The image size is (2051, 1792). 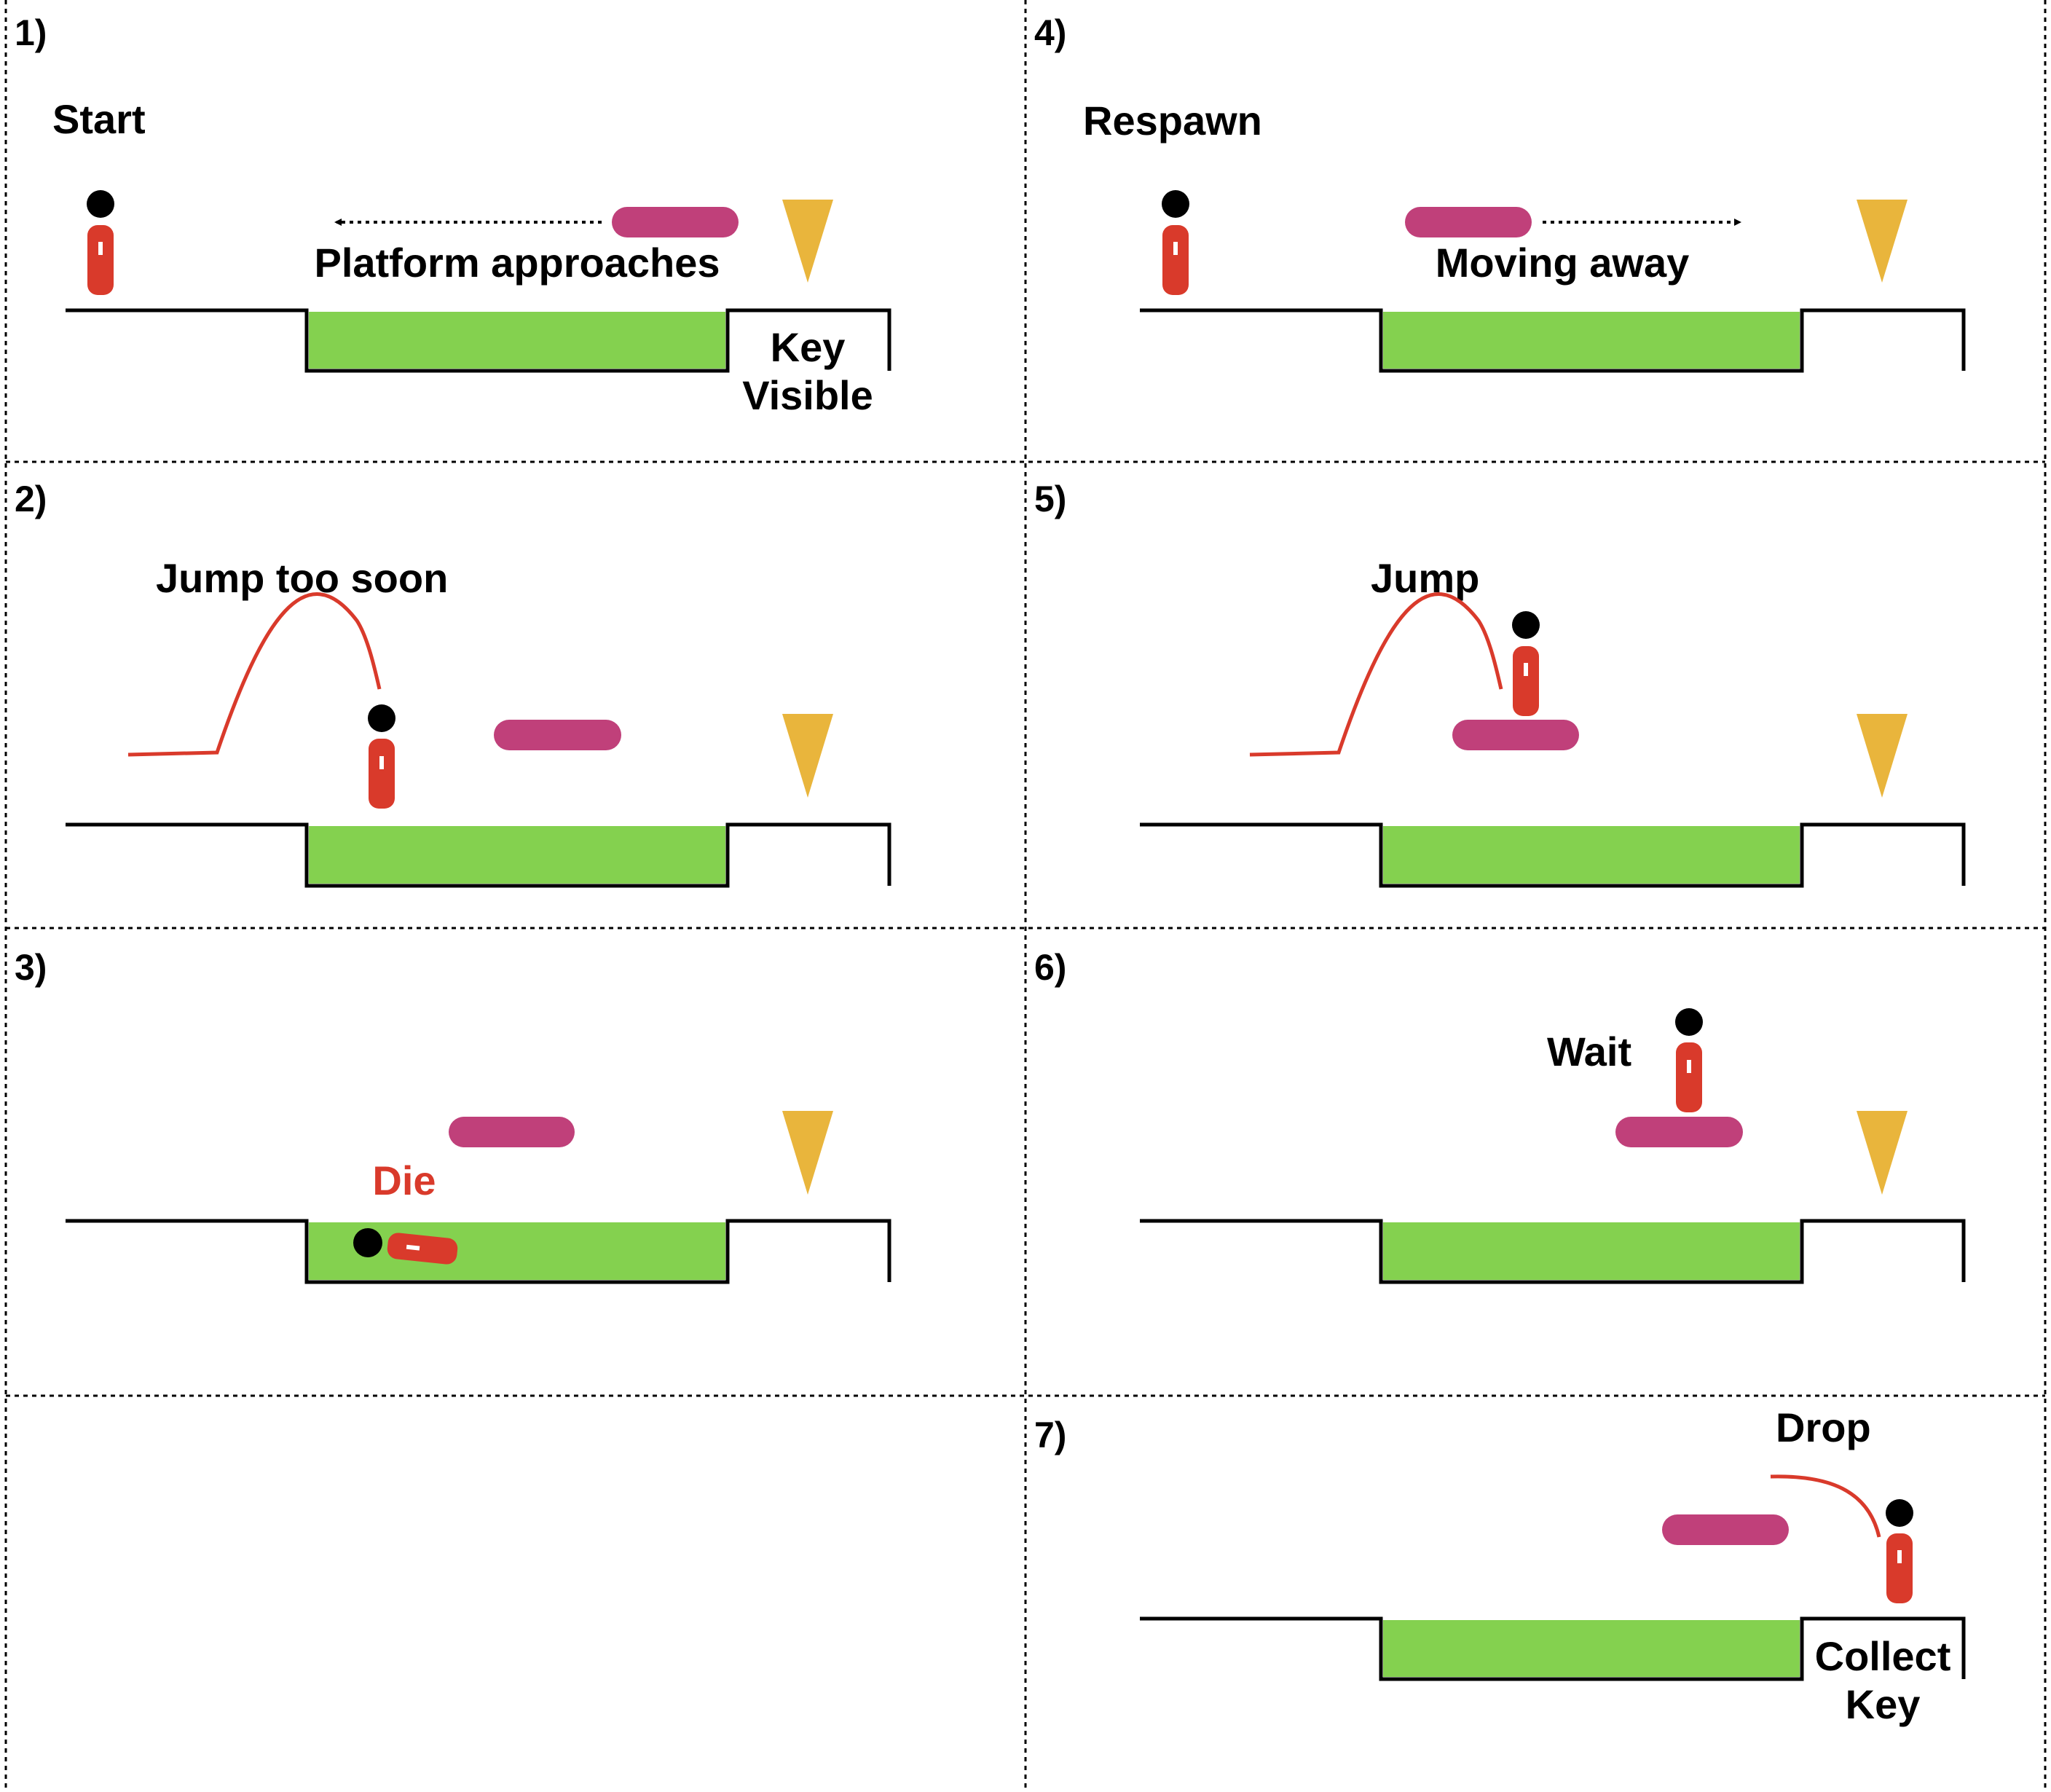 I want to click on panel-7: 7) Drop Collect Key, so click(x=1500, y=1566).